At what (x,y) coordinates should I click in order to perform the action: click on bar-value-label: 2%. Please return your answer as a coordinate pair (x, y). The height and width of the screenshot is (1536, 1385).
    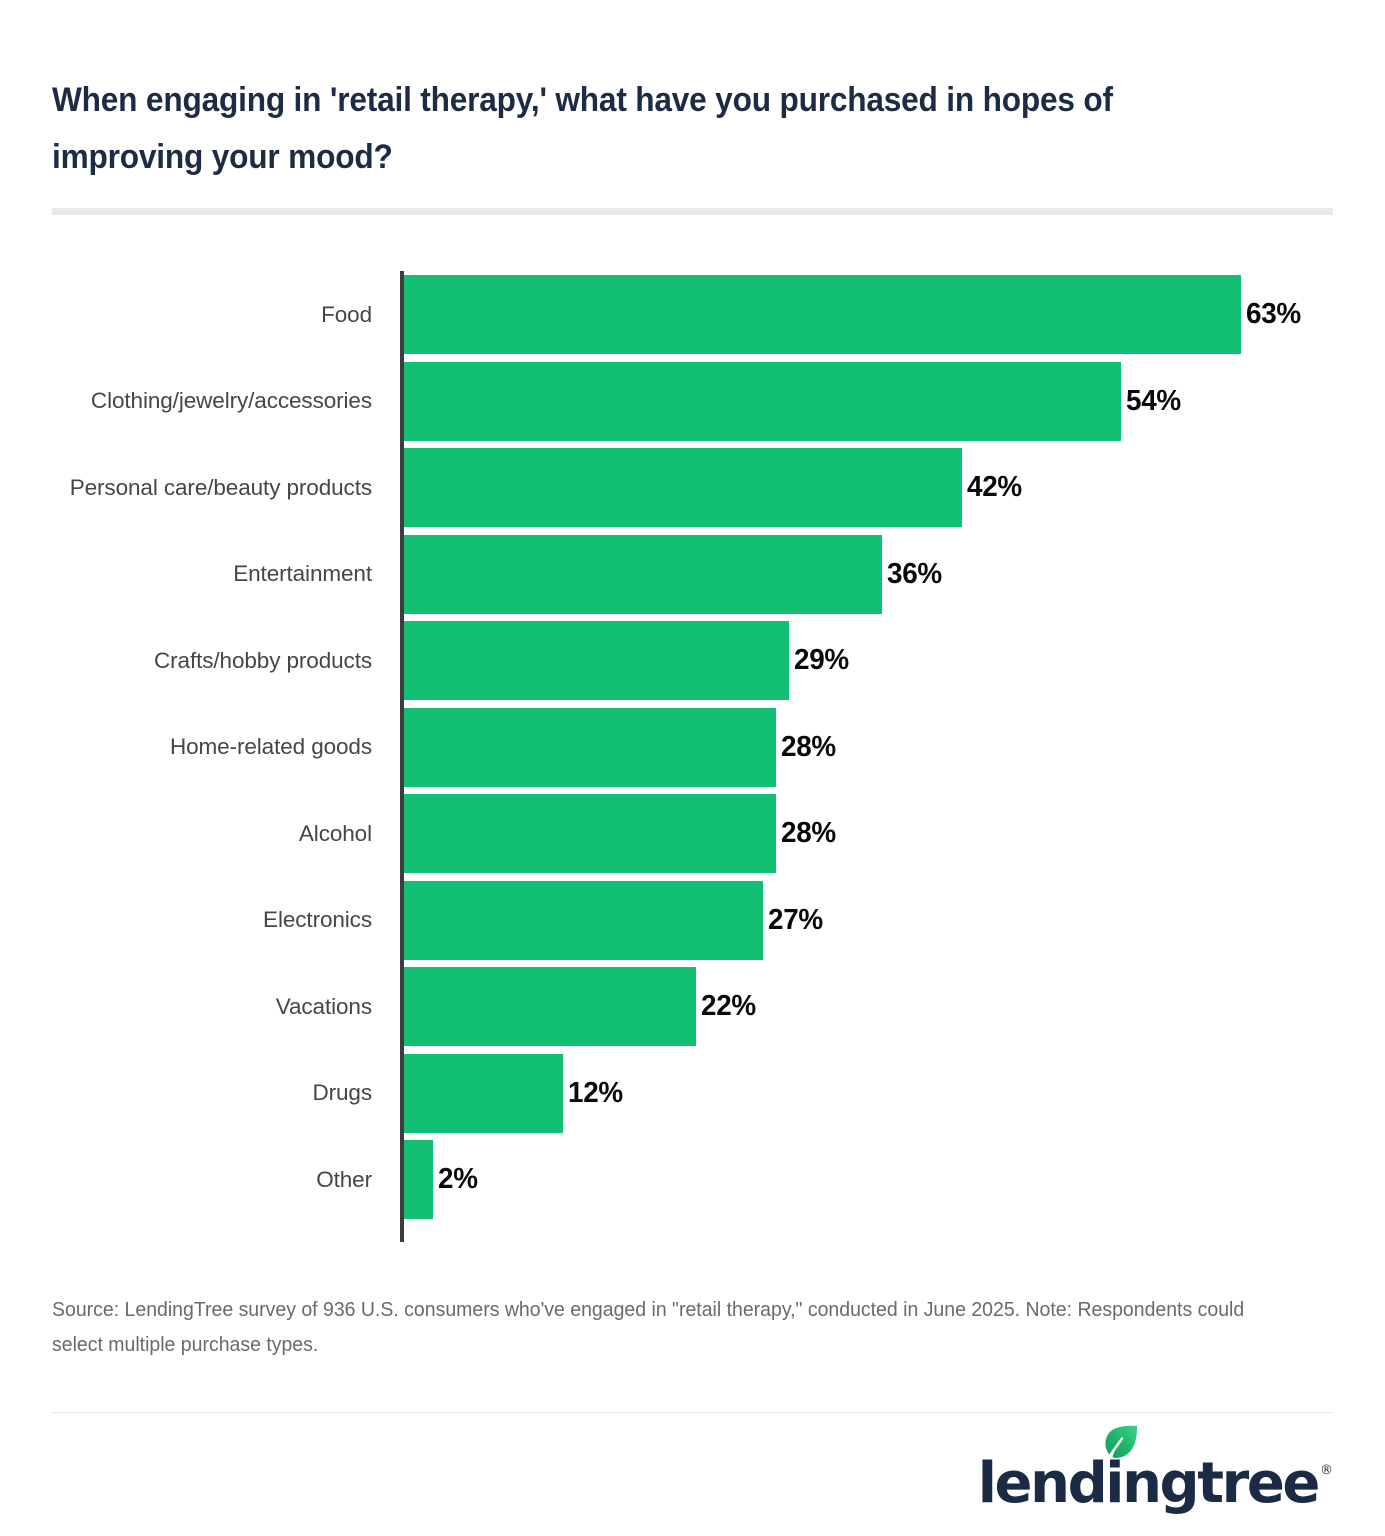
    Looking at the image, I should click on (458, 1179).